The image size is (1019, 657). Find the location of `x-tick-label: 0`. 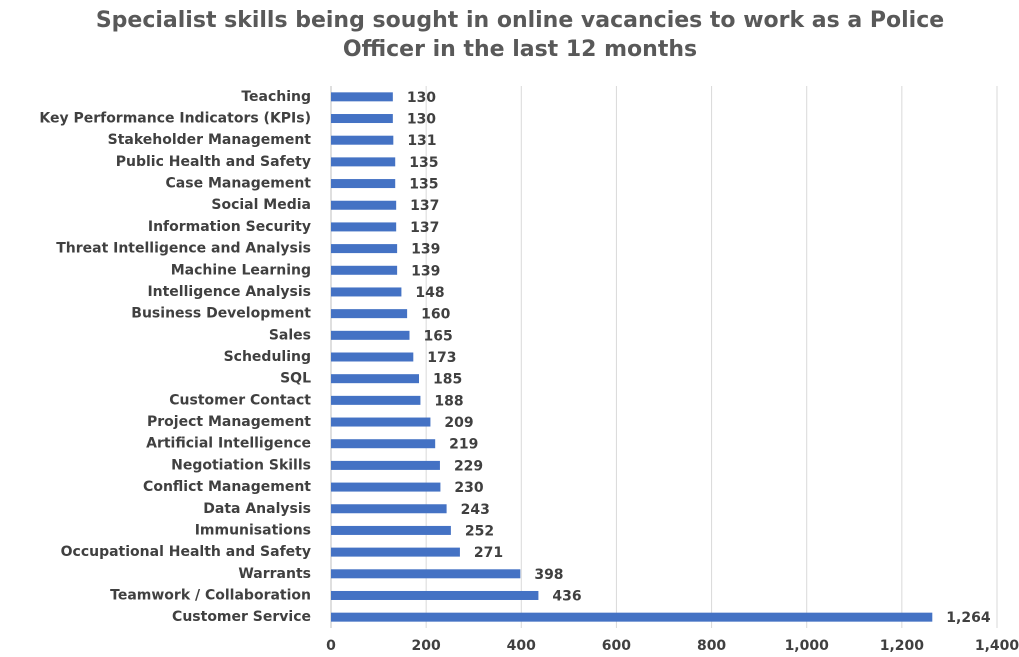

x-tick-label: 0 is located at coordinates (331, 646).